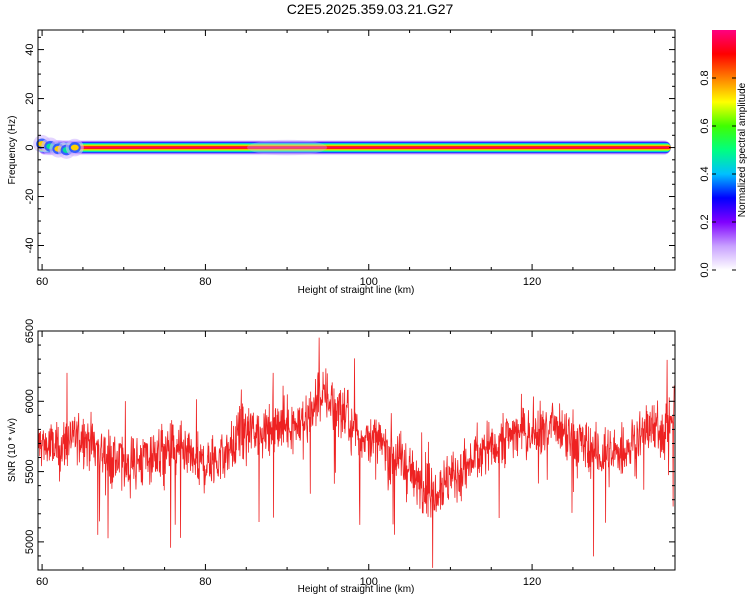 The height and width of the screenshot is (600, 750). What do you see at coordinates (369, 582) in the screenshot?
I see `snr-xtick-label: 100` at bounding box center [369, 582].